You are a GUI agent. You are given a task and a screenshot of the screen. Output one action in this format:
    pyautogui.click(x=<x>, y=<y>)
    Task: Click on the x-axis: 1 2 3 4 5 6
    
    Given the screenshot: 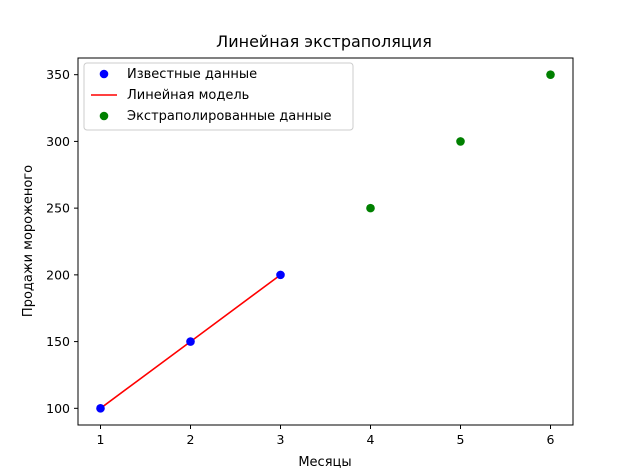 What is the action you would take?
    pyautogui.click(x=326, y=436)
    